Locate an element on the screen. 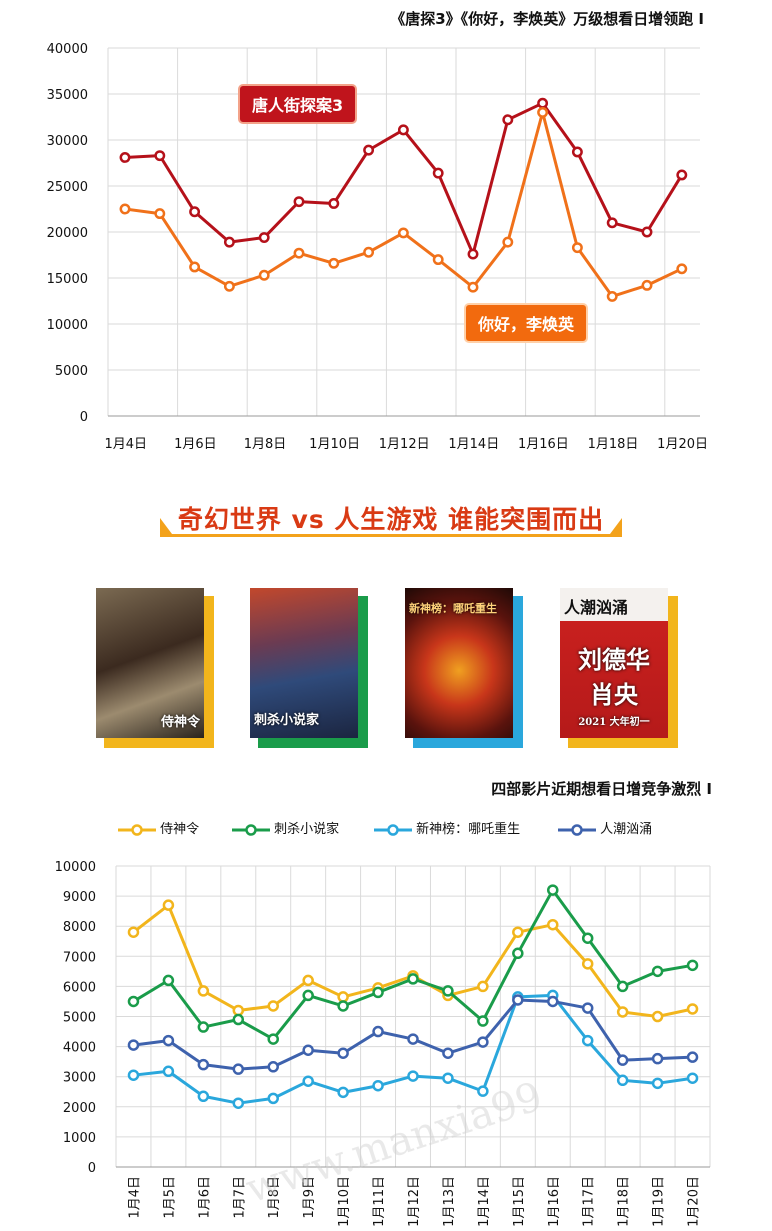 The image size is (772, 1231). heading-left-triangle is located at coordinates (166, 526).